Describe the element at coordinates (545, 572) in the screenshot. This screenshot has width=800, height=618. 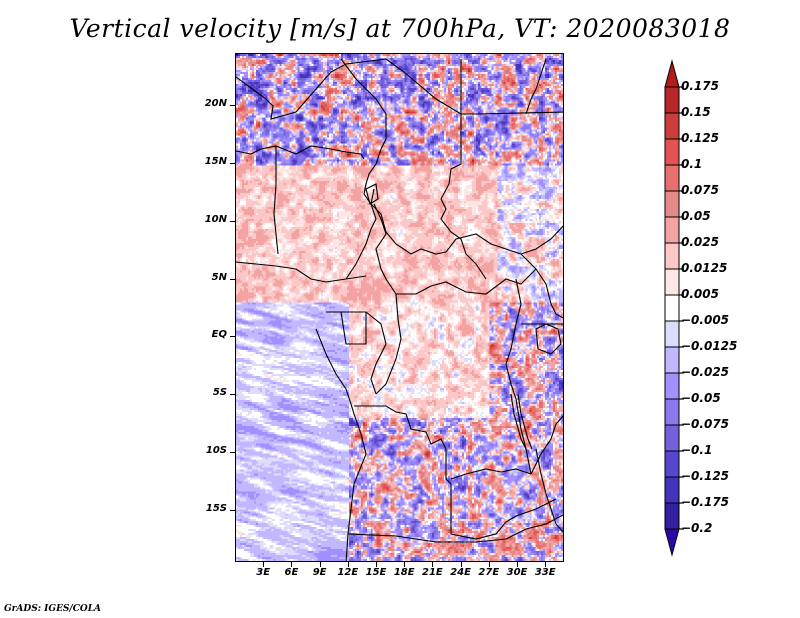
I see `x-tick-label: 33E` at that location.